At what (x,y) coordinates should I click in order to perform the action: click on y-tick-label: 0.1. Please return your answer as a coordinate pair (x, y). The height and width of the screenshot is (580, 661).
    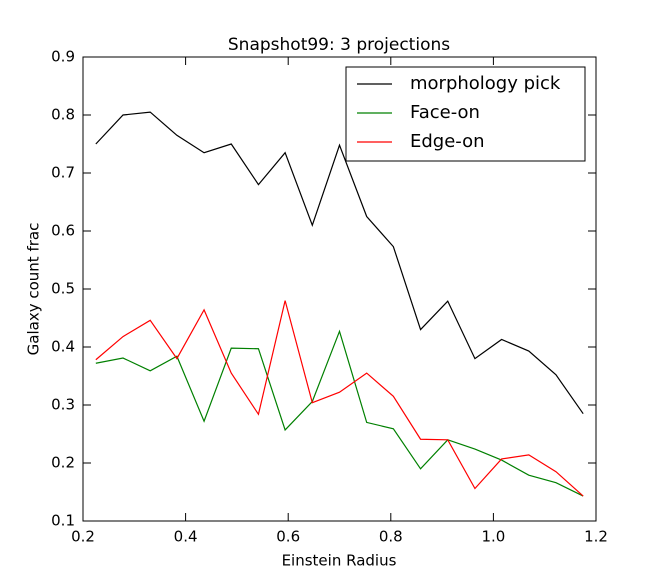
    Looking at the image, I should click on (63, 521).